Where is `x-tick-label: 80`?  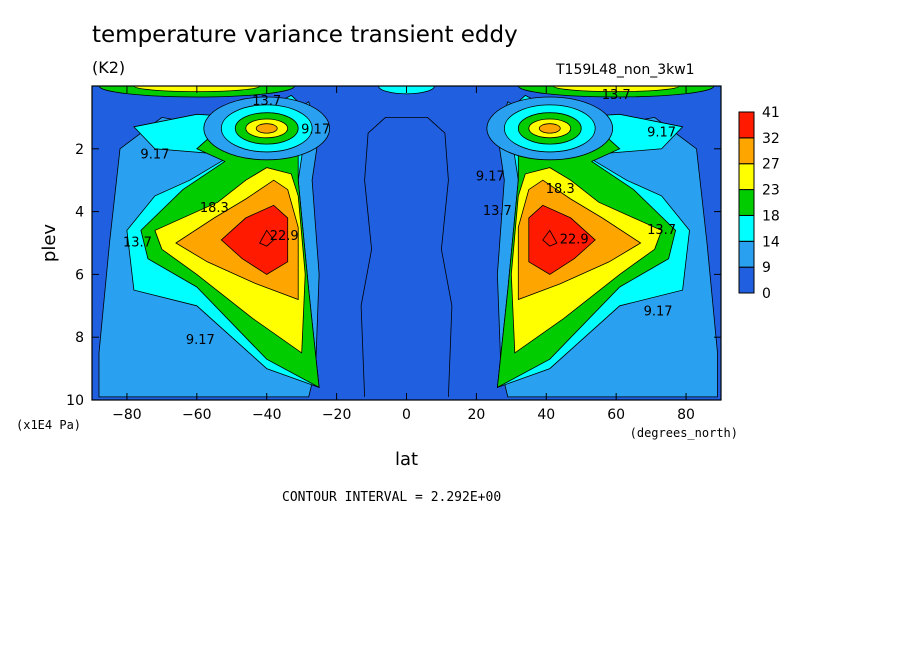 x-tick-label: 80 is located at coordinates (686, 415).